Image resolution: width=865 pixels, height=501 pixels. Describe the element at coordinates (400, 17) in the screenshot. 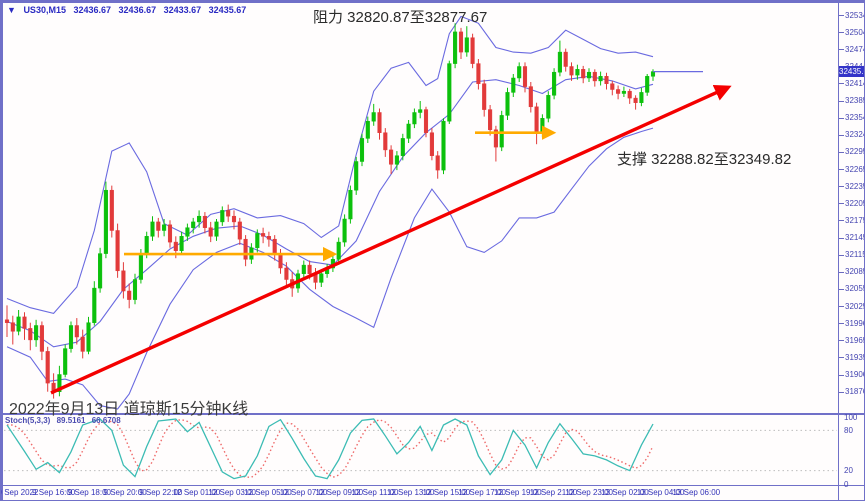

I see `resistance-annotation: 阻力 32820.87至32877.67` at that location.